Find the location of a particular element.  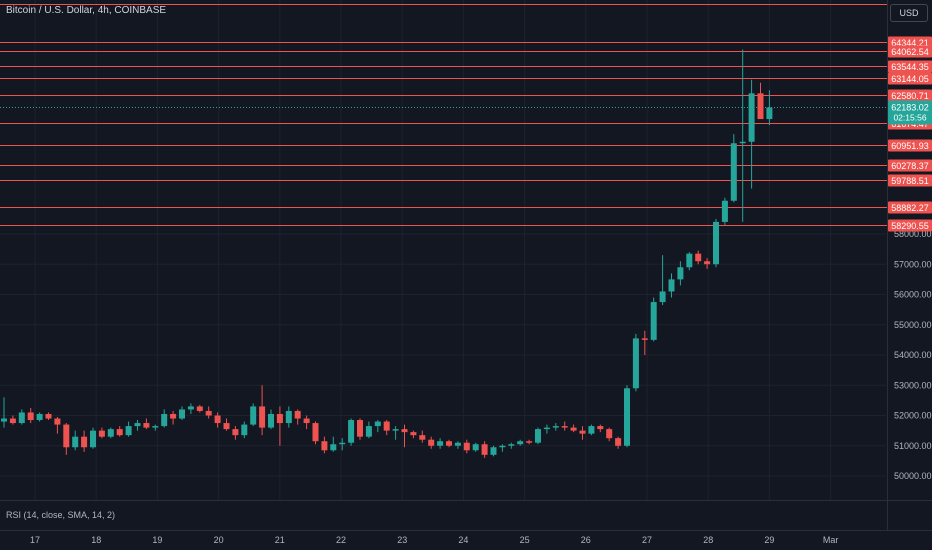

y-tick-label: 56000.00 is located at coordinates (913, 295).